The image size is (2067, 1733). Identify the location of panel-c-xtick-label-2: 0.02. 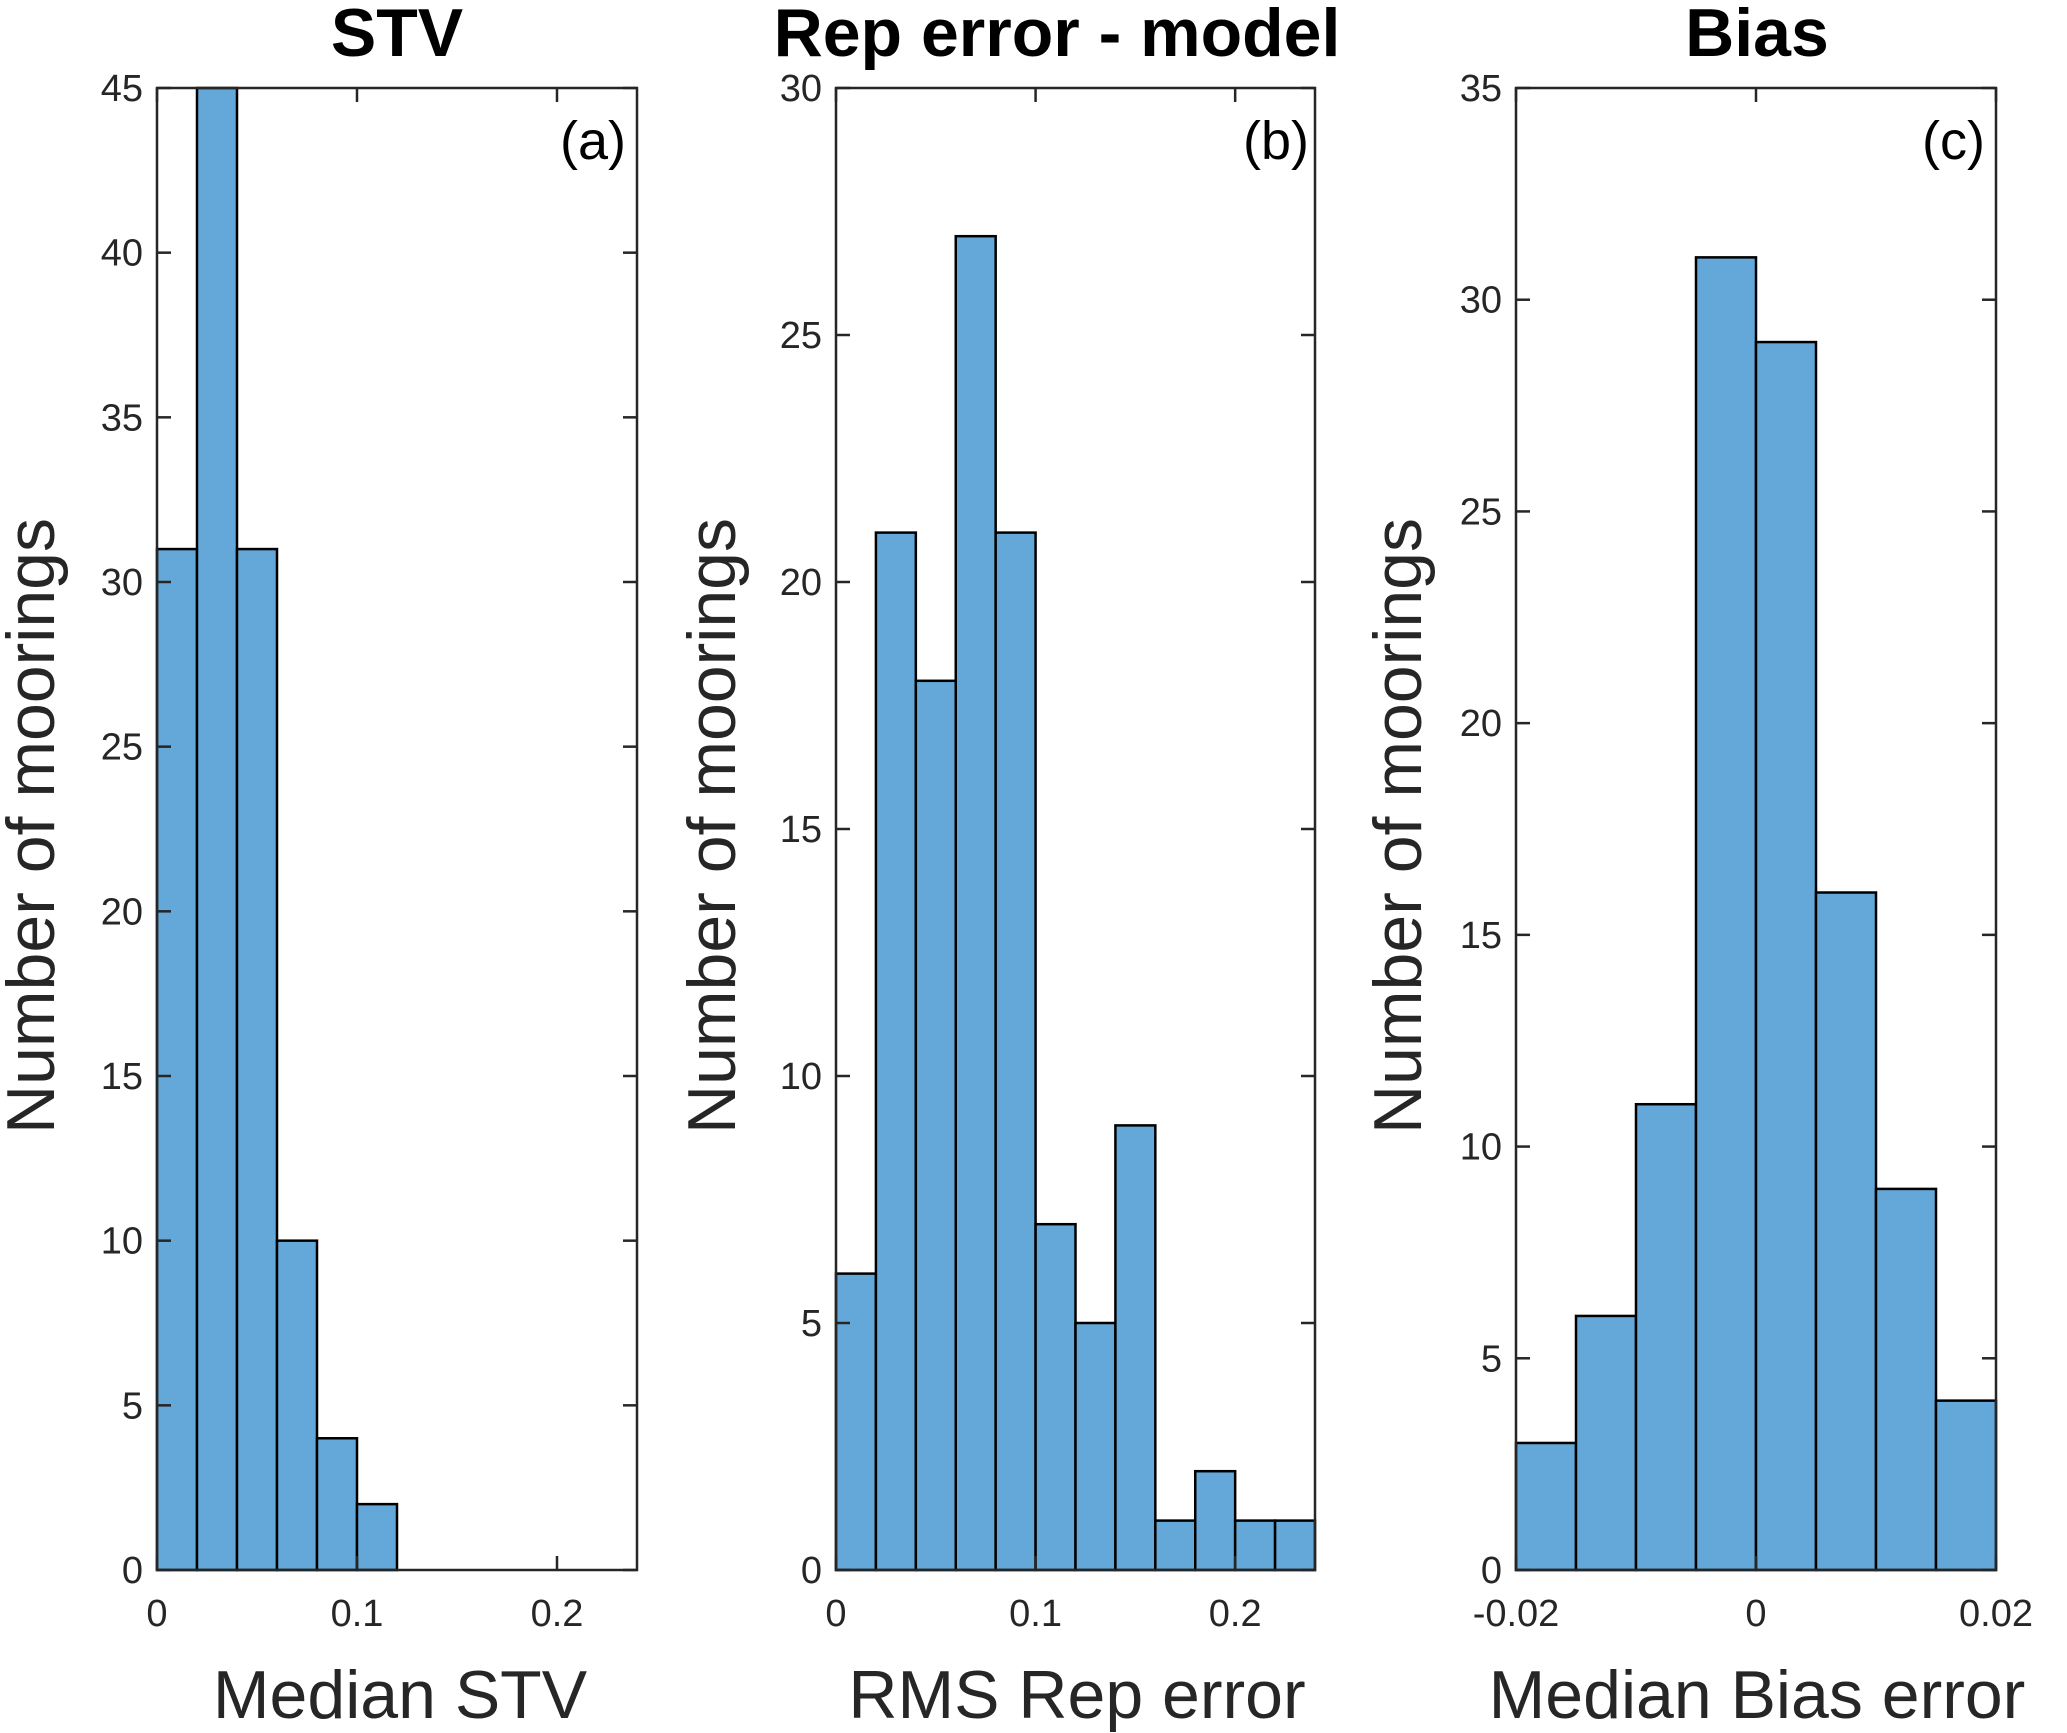
(1996, 1614).